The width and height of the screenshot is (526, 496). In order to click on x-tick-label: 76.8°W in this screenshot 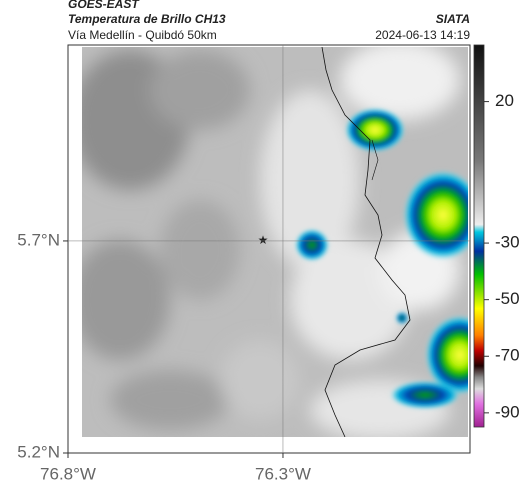, I will do `click(68, 473)`.